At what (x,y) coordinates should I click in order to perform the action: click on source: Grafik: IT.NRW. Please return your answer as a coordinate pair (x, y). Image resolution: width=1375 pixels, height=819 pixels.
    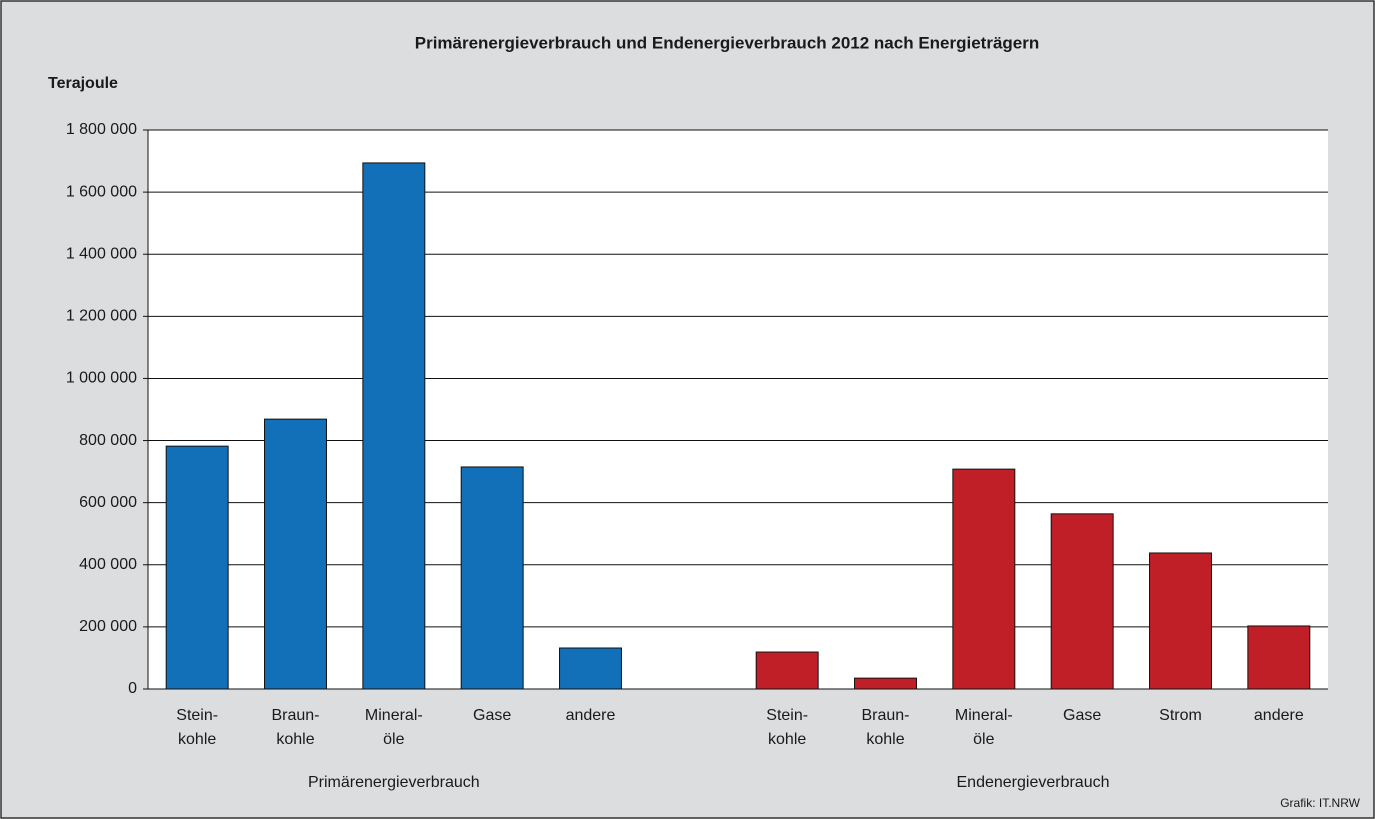
    Looking at the image, I should click on (1320, 803).